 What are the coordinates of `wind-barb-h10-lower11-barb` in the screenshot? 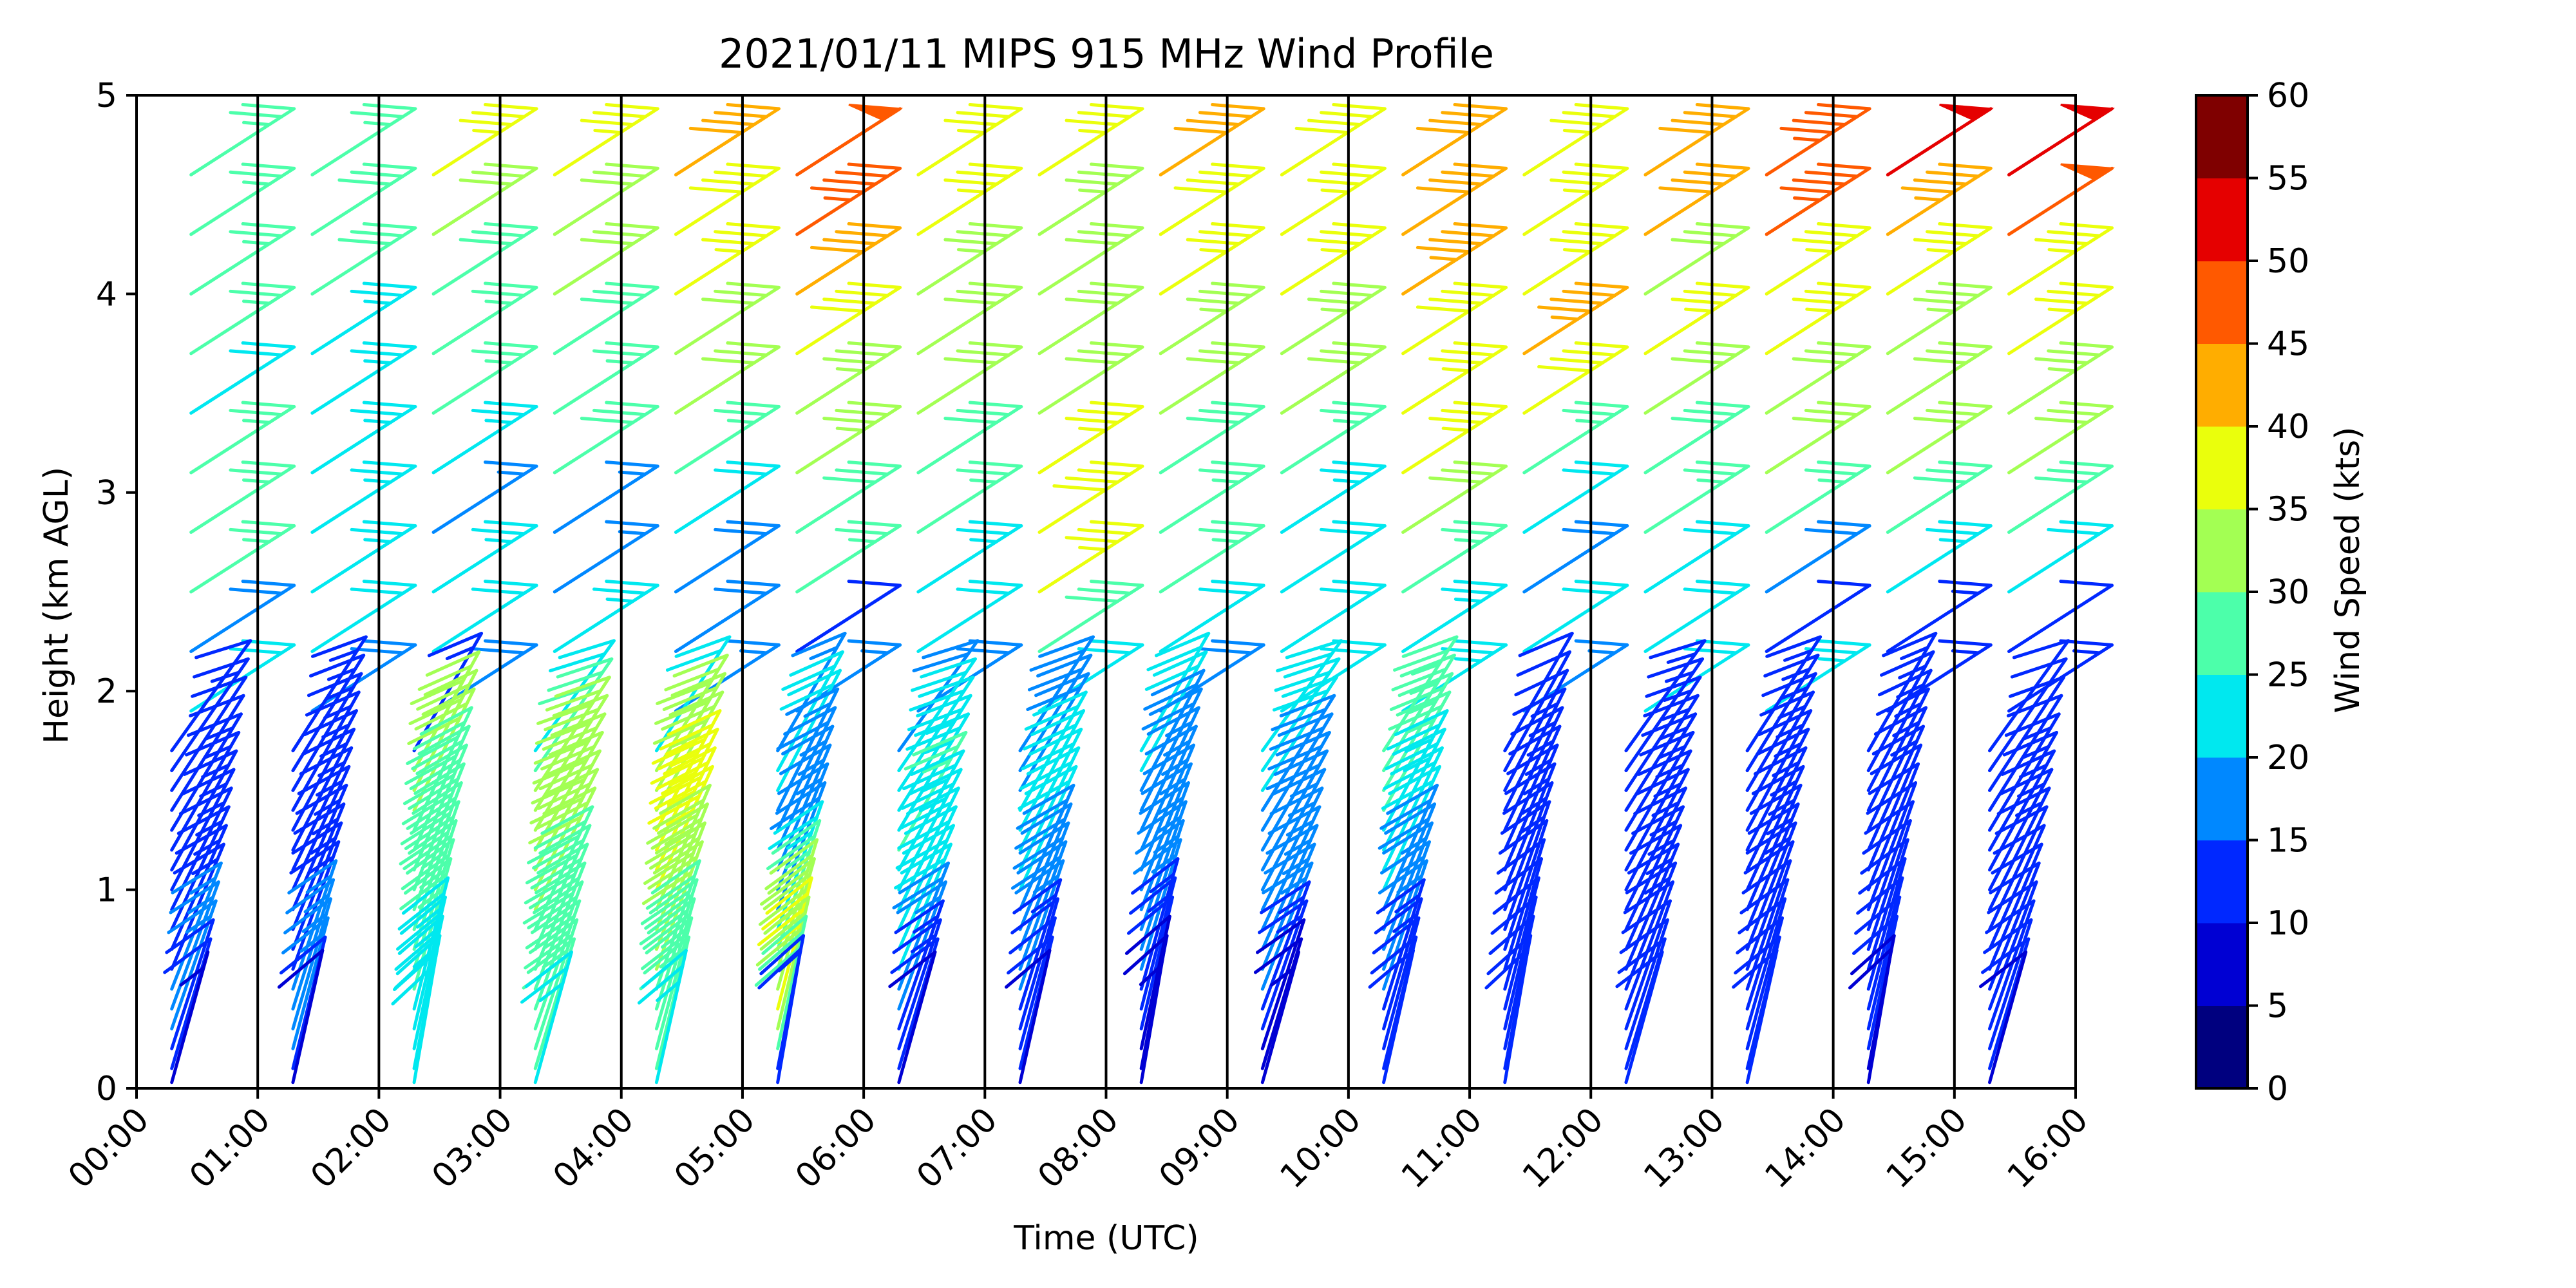 It's located at (1405, 857).